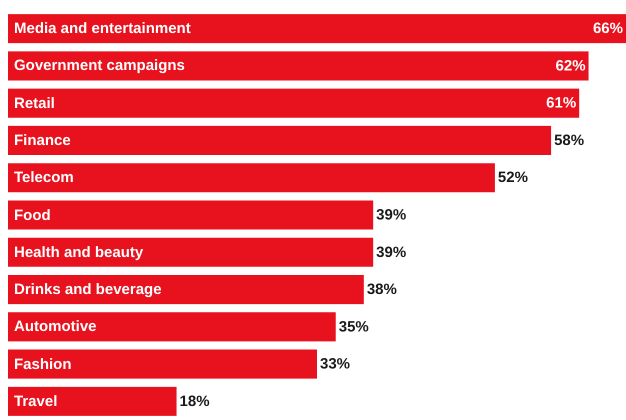 The height and width of the screenshot is (420, 626). I want to click on data-label: 58%, so click(569, 140).